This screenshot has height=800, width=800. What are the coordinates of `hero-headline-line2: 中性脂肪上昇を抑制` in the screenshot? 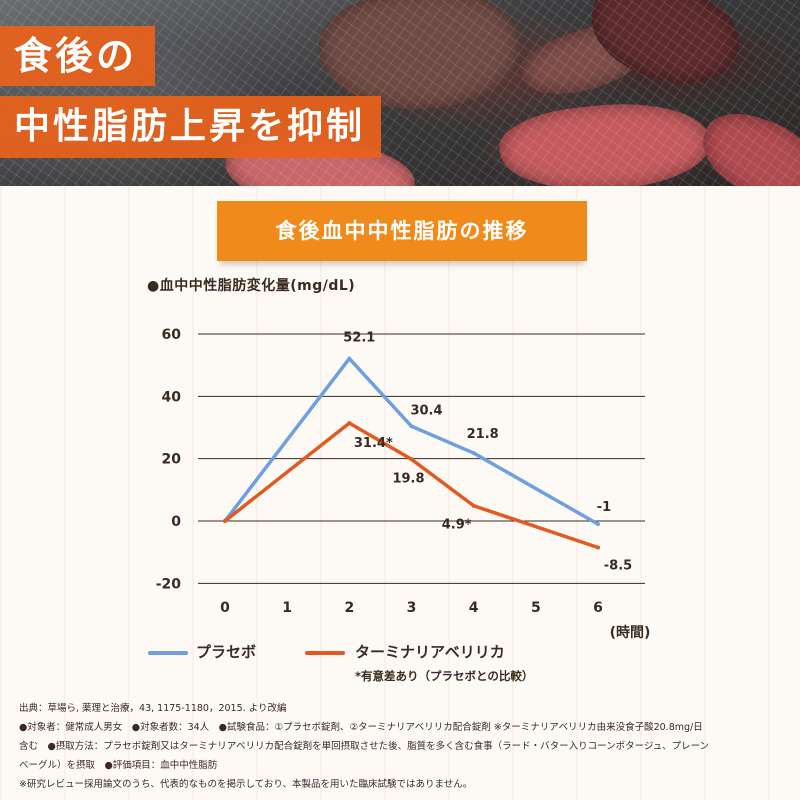 It's located at (191, 127).